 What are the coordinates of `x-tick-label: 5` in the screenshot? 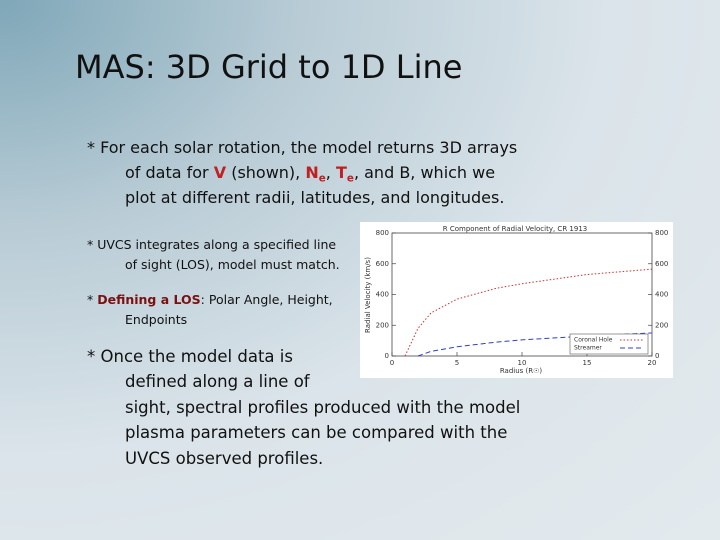 It's located at (457, 363).